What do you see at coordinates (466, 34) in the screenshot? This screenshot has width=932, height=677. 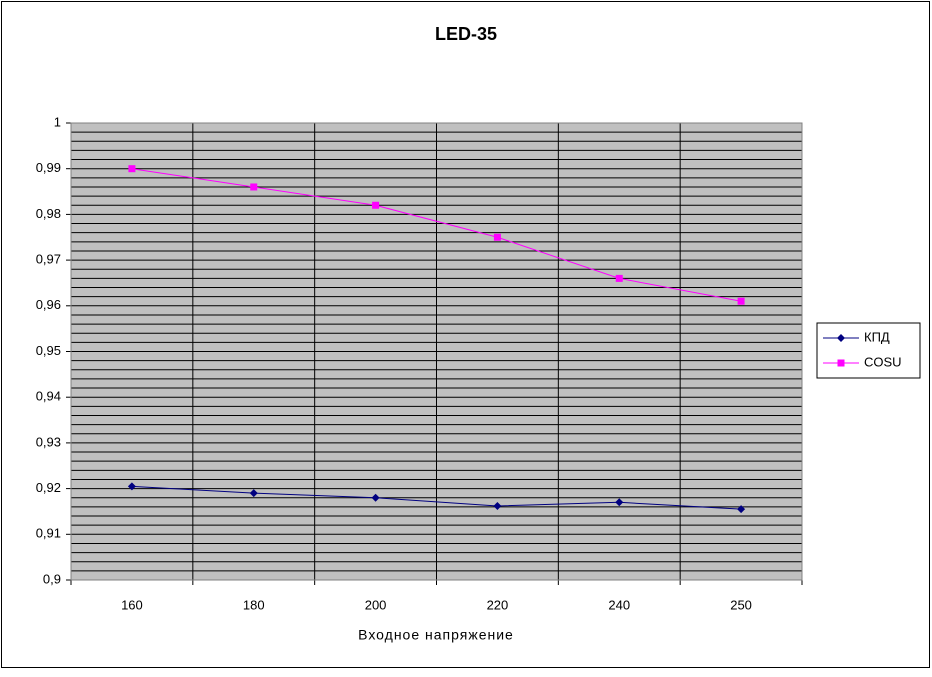 I see `chart-title: LED-35` at bounding box center [466, 34].